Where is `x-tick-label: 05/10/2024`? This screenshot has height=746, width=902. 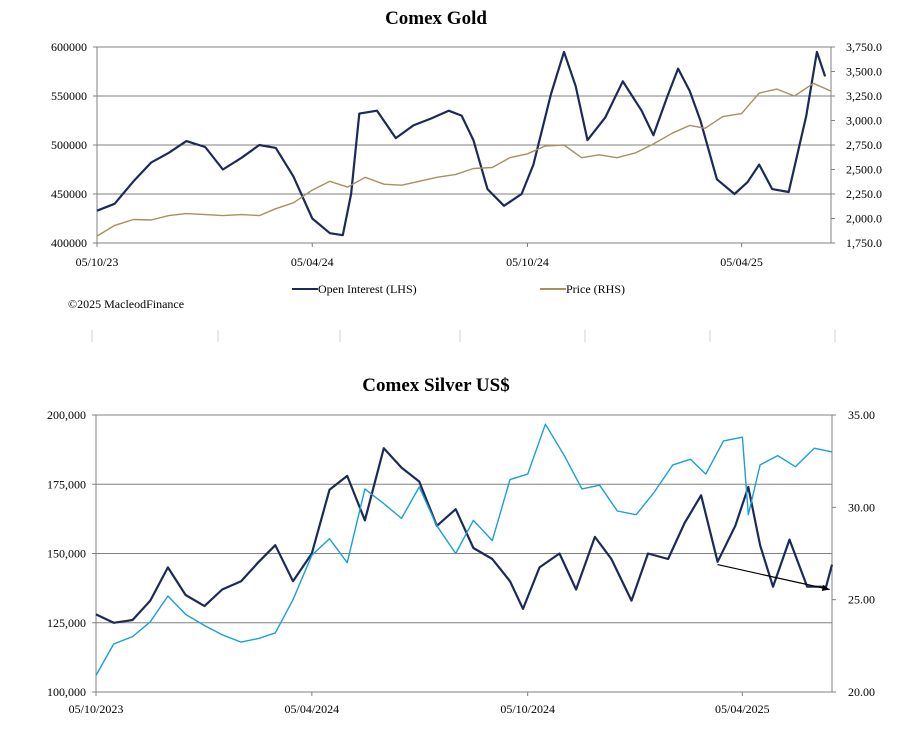
x-tick-label: 05/10/2024 is located at coordinates (527, 709).